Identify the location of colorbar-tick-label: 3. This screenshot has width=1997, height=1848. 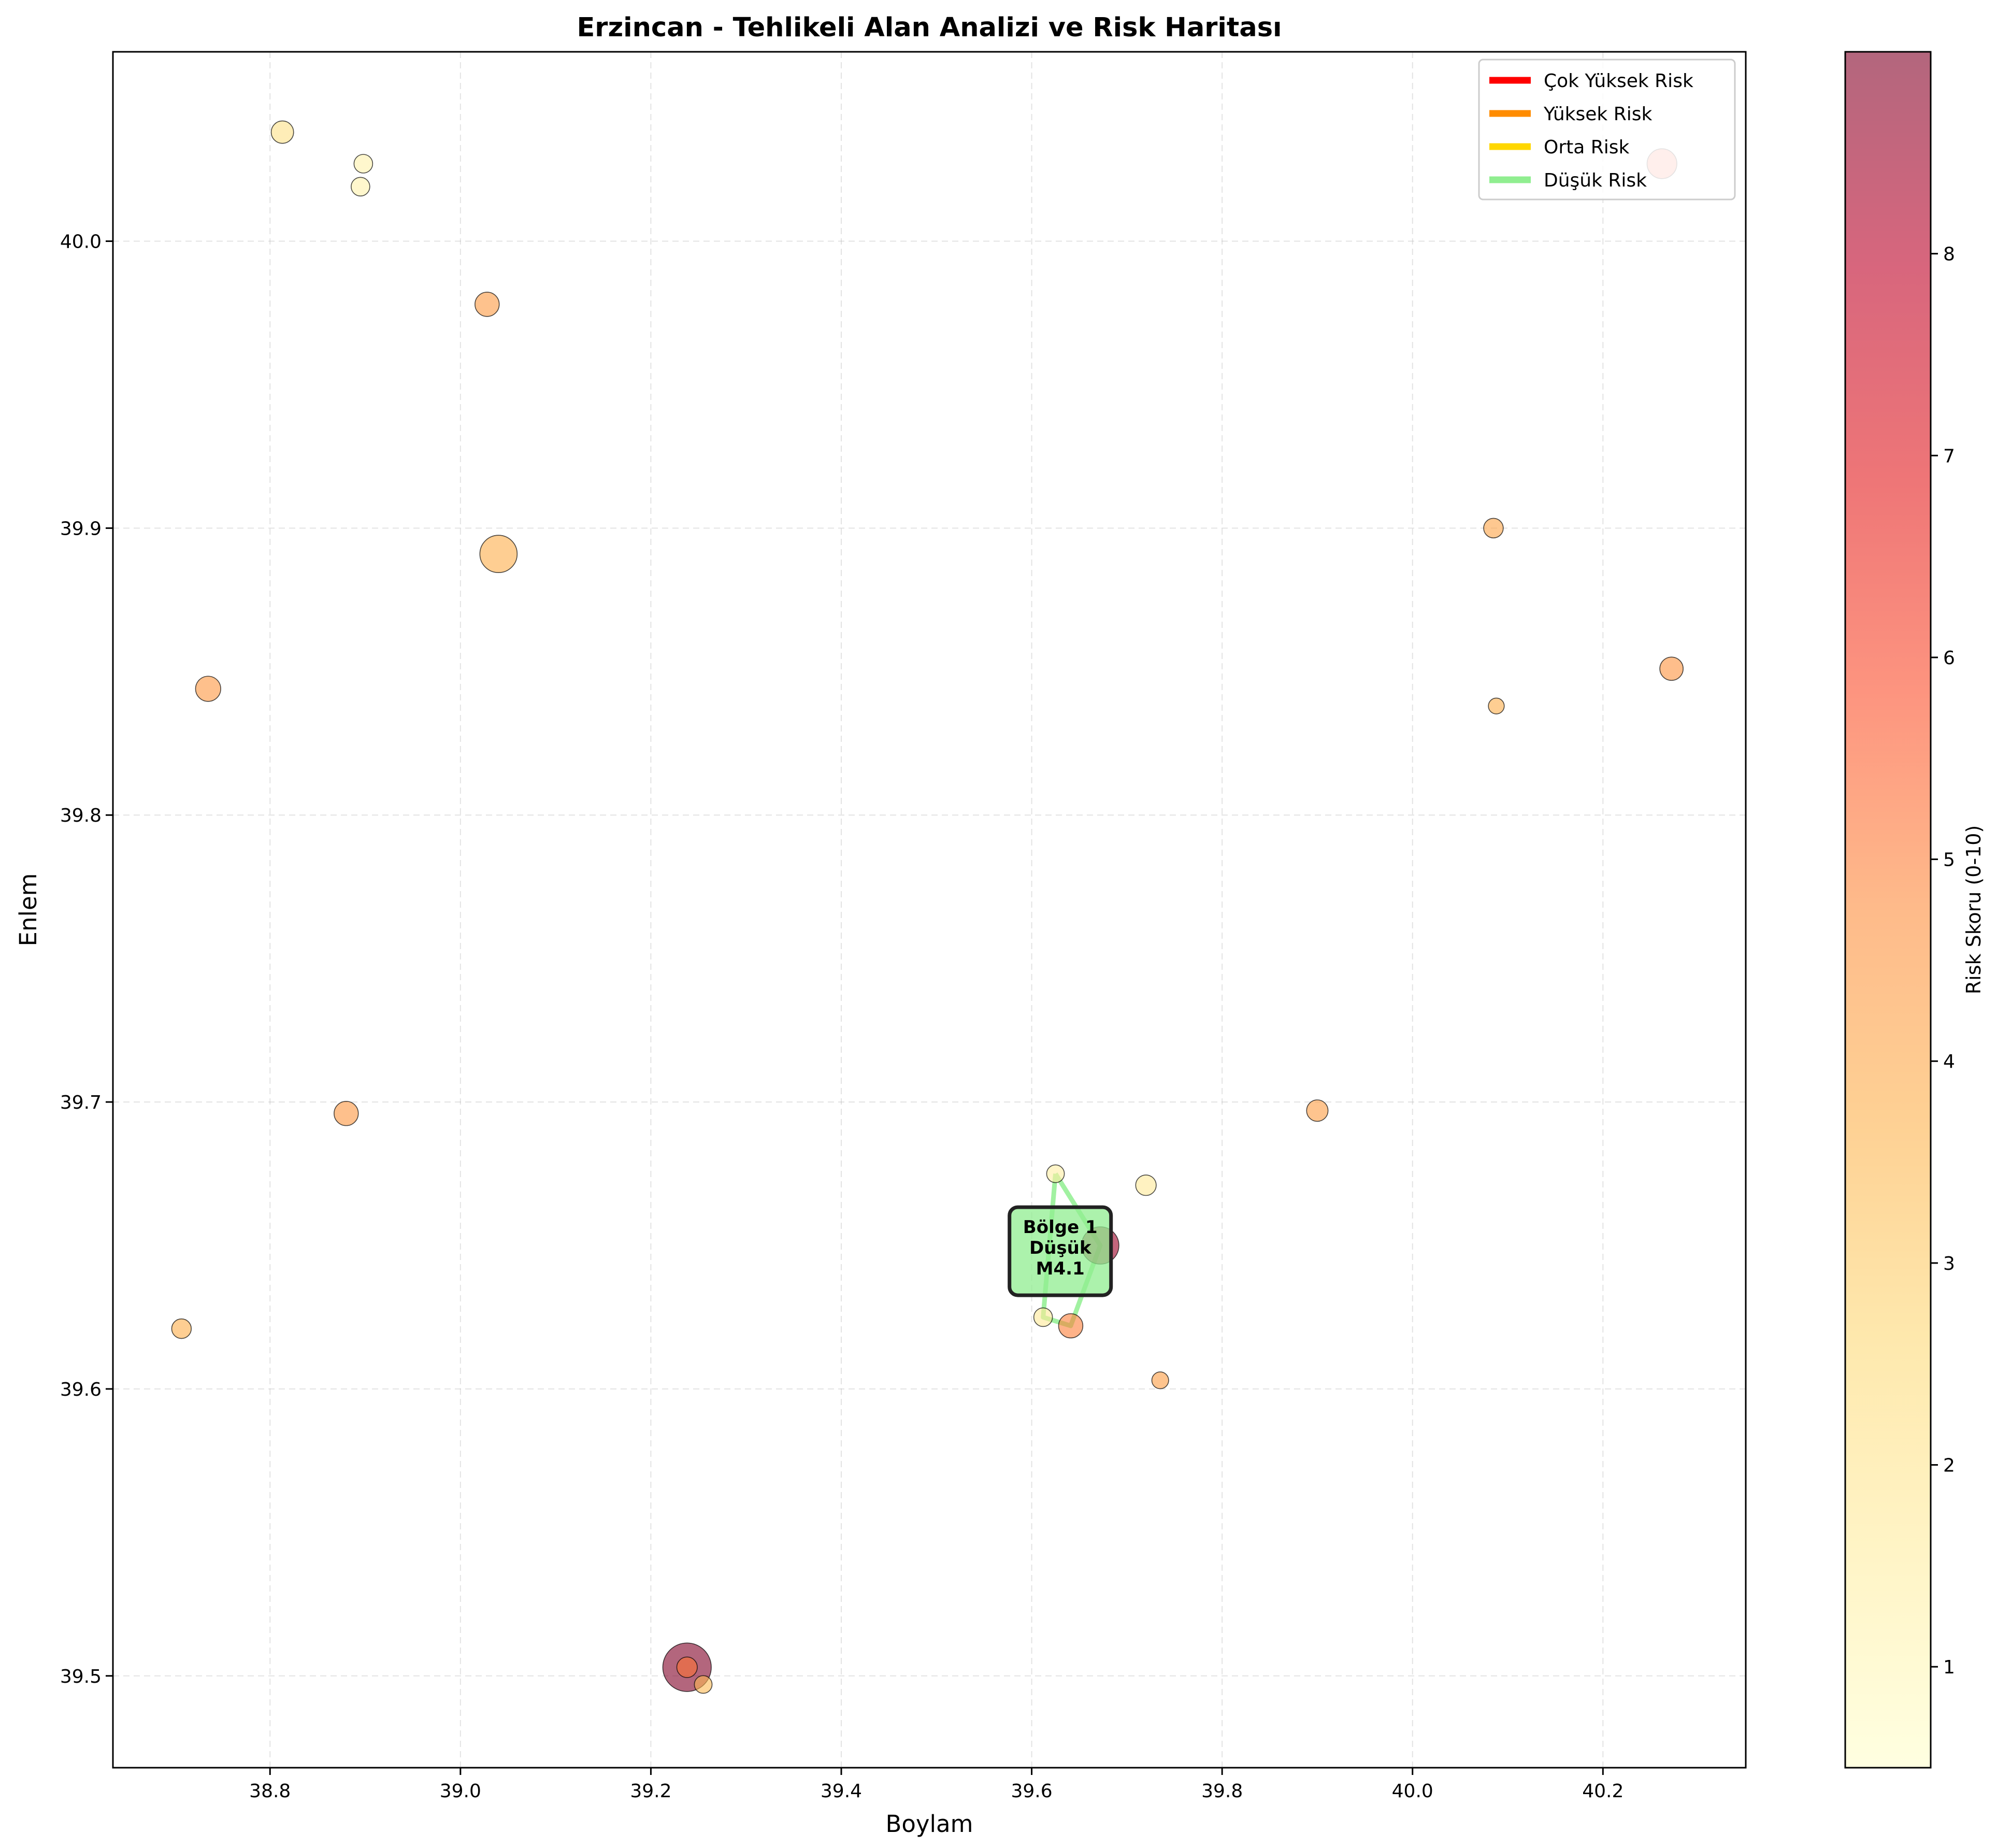
(1949, 1263).